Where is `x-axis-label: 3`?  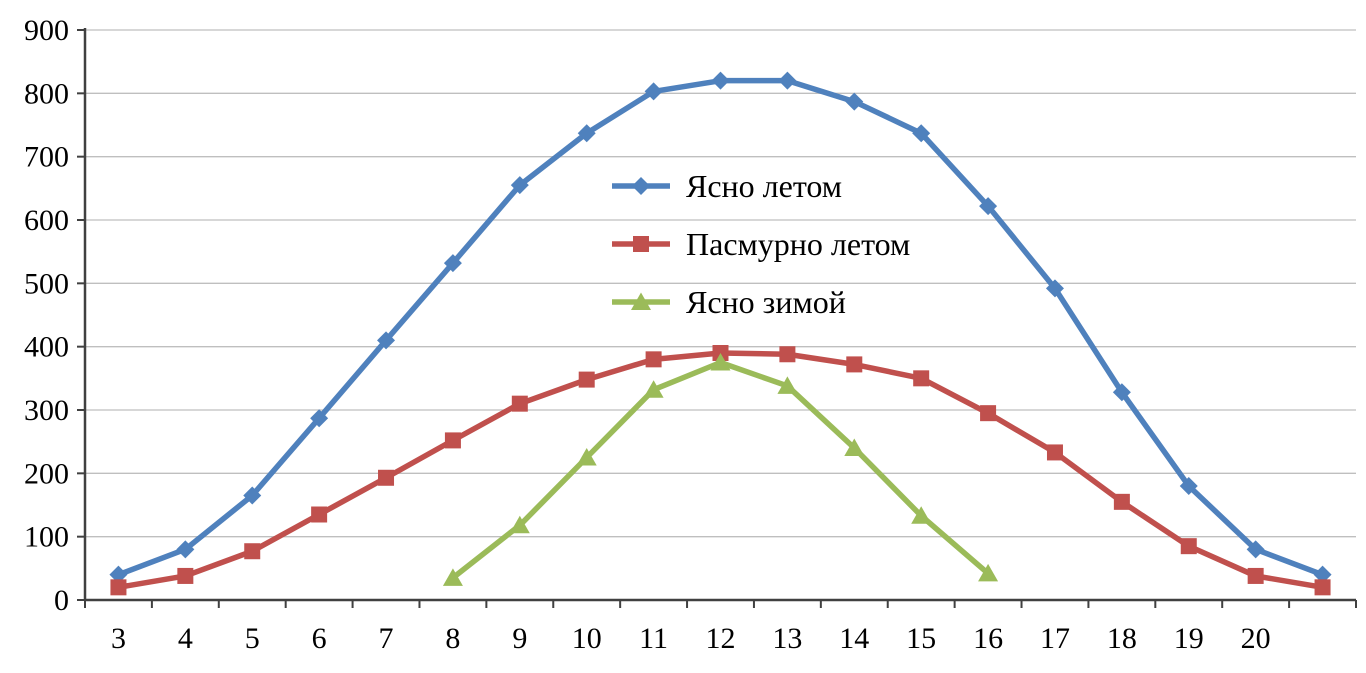 x-axis-label: 3 is located at coordinates (118, 638).